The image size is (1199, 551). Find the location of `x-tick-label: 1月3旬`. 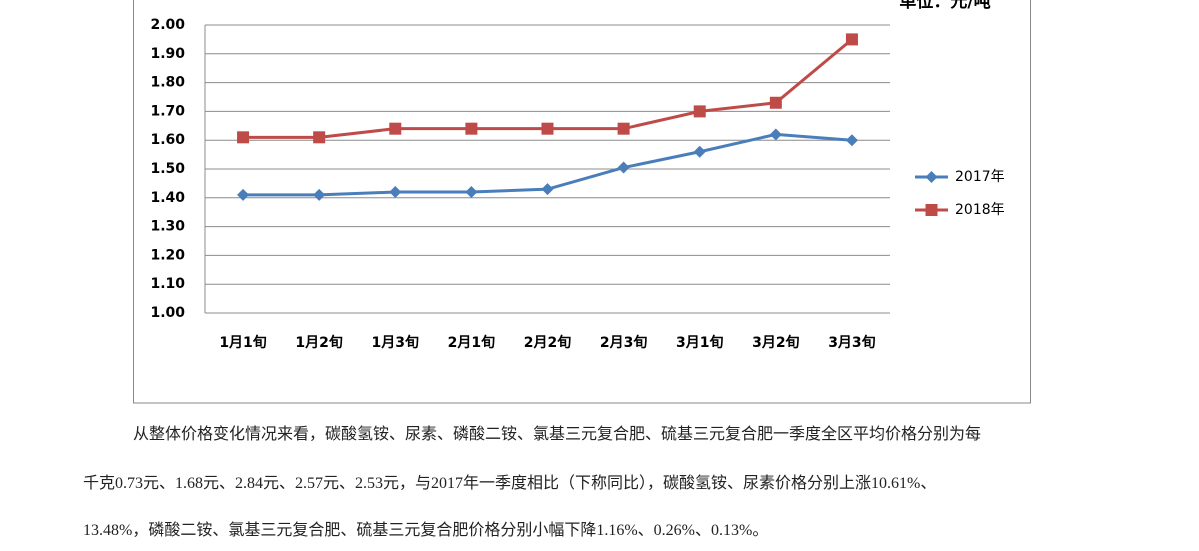

x-tick-label: 1月3旬 is located at coordinates (395, 342).